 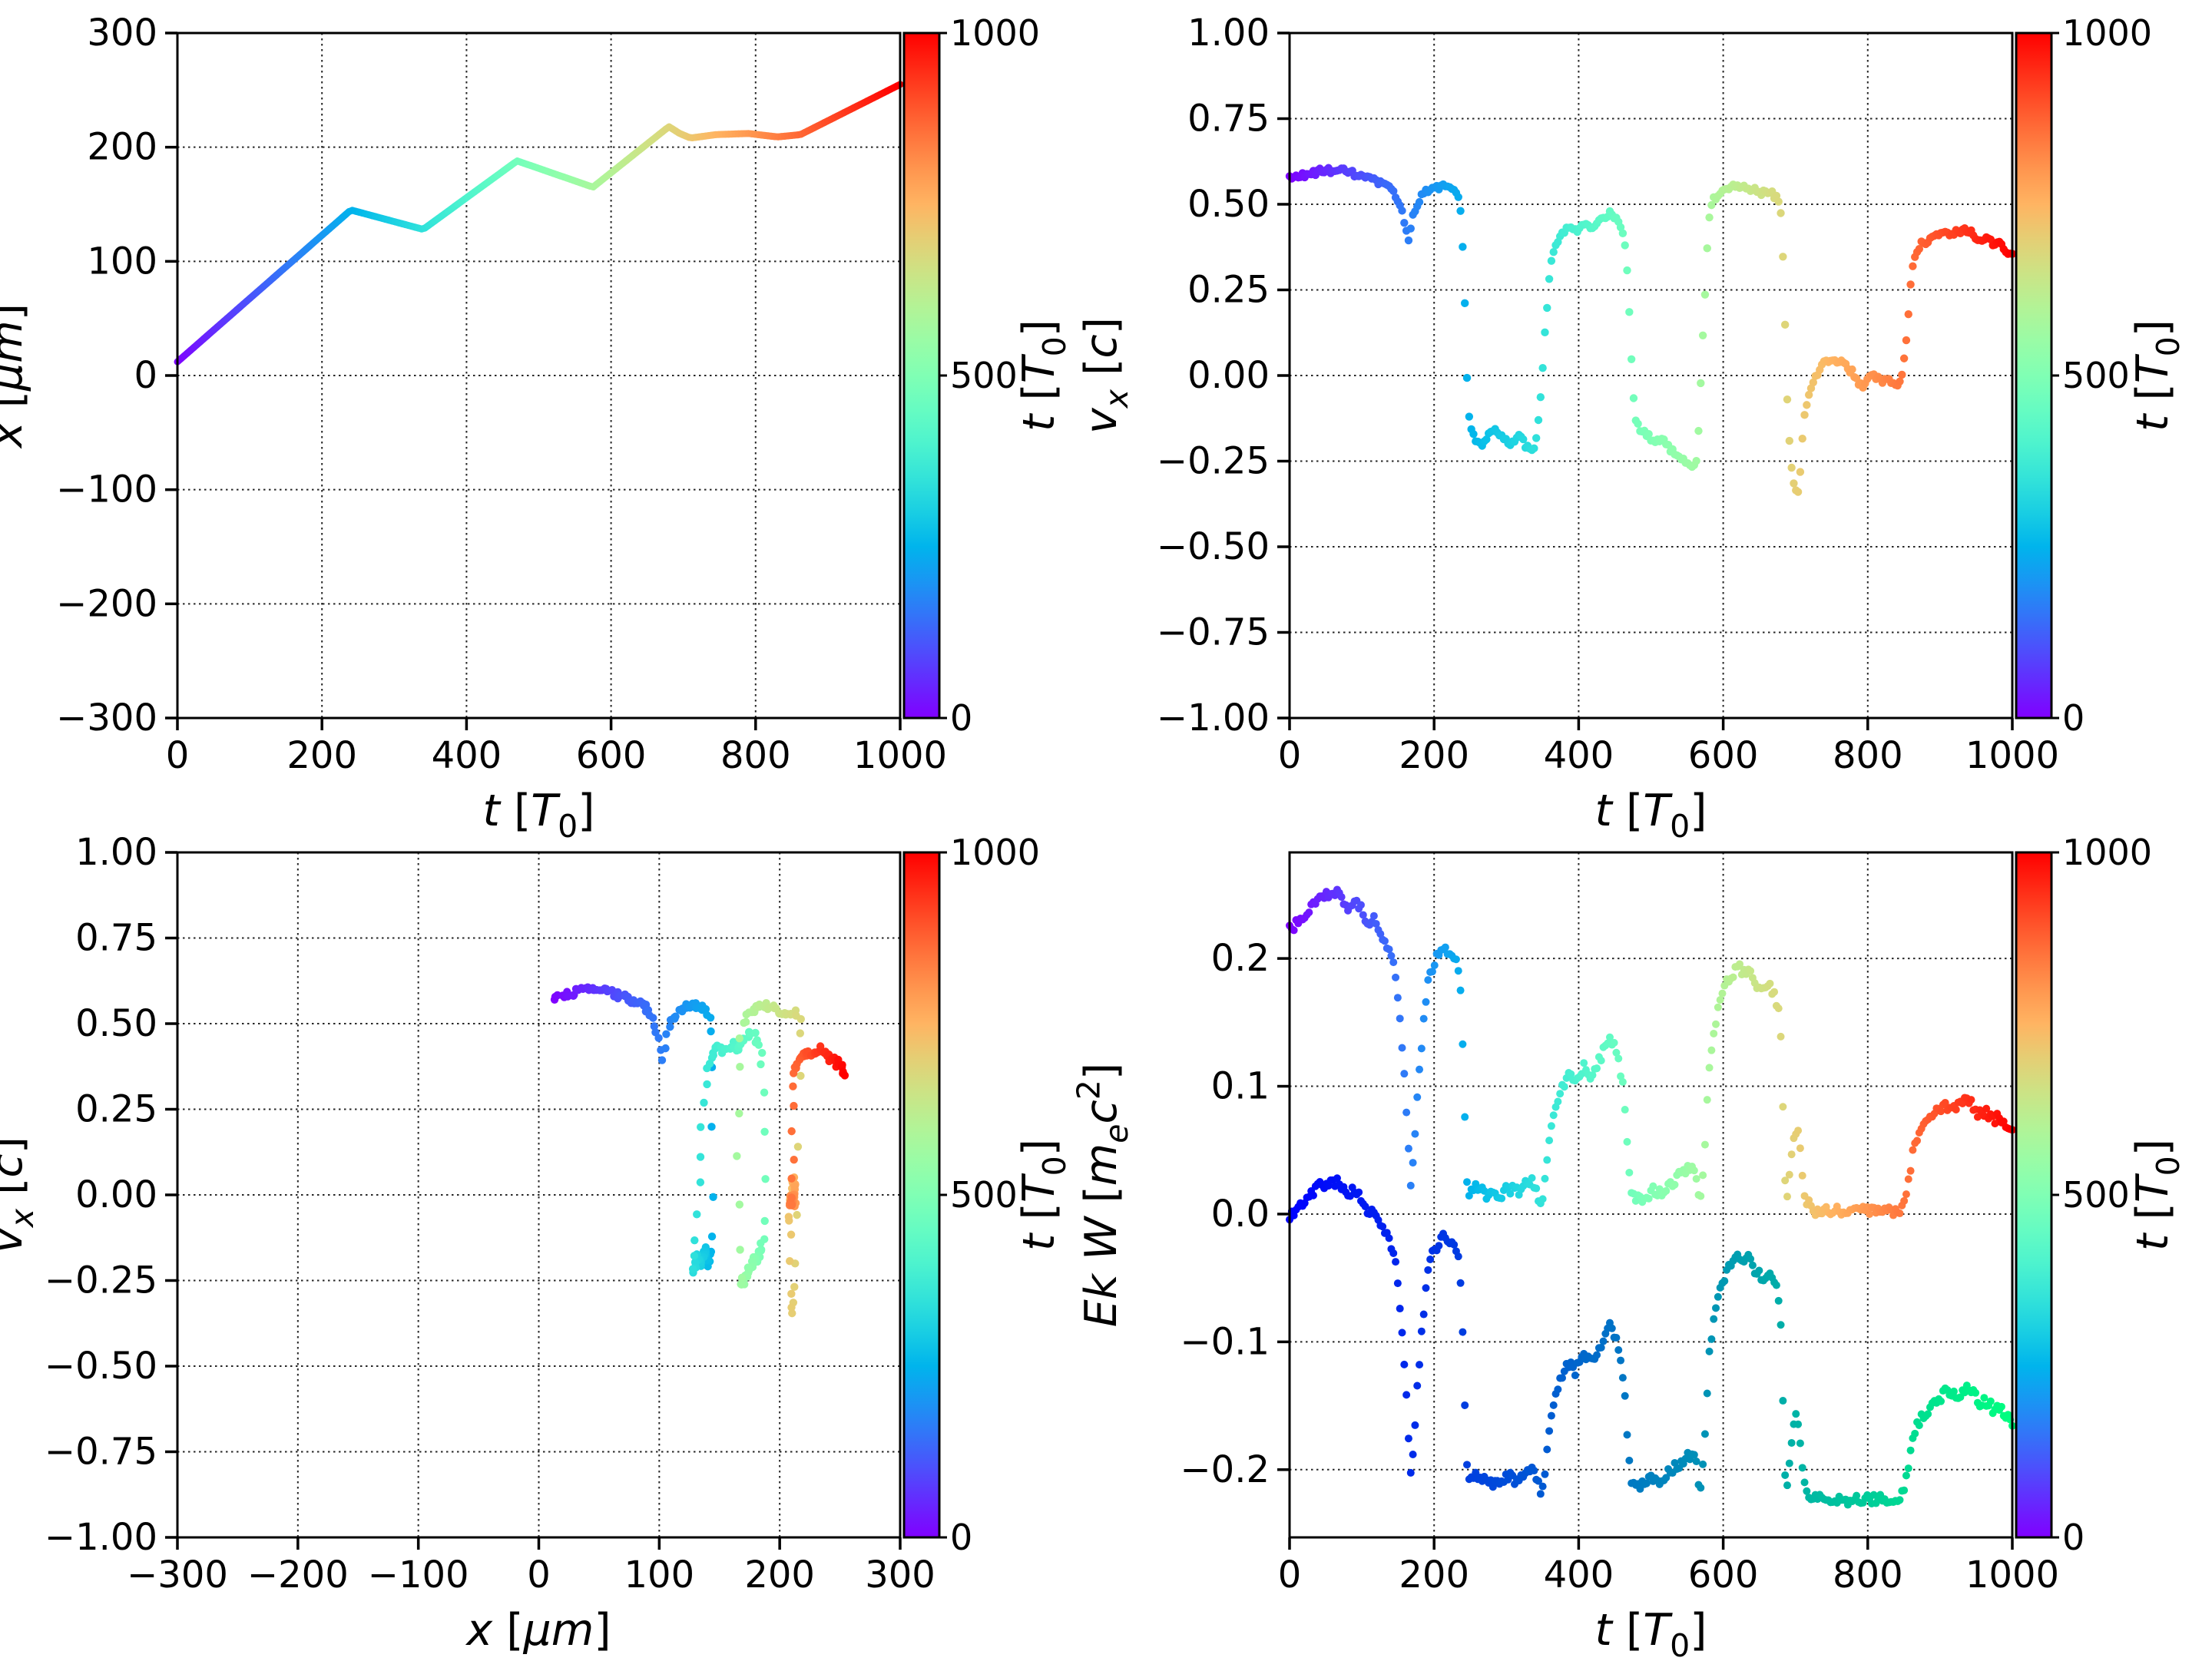 I want to click on x-tick-label: 100, so click(x=660, y=1575).